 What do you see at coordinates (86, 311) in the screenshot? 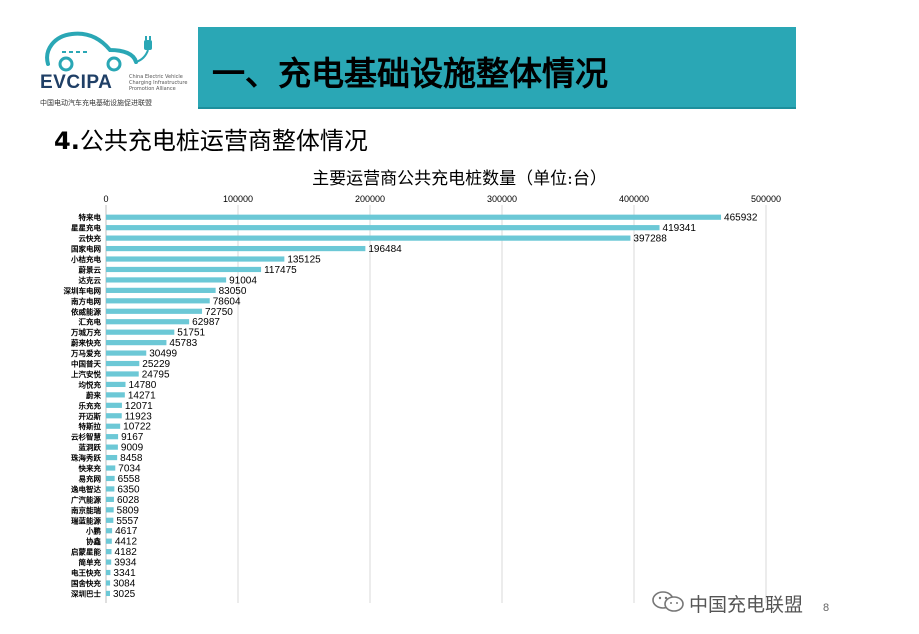
I see `category-label: 依威能源` at bounding box center [86, 311].